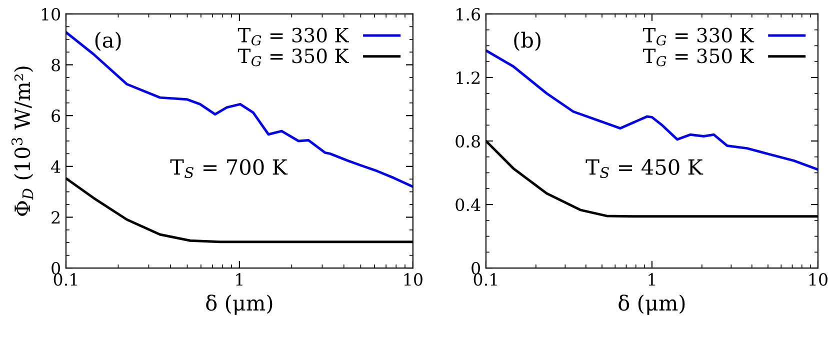 The image size is (830, 341). Describe the element at coordinates (229, 168) in the screenshot. I see `annotation: T$_{S}$ = 700 K` at that location.